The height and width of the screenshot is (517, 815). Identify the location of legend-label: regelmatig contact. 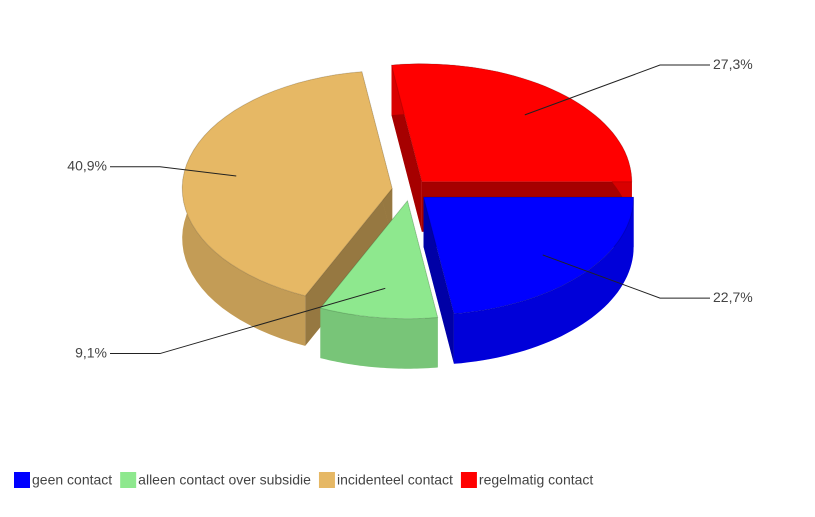
(536, 480).